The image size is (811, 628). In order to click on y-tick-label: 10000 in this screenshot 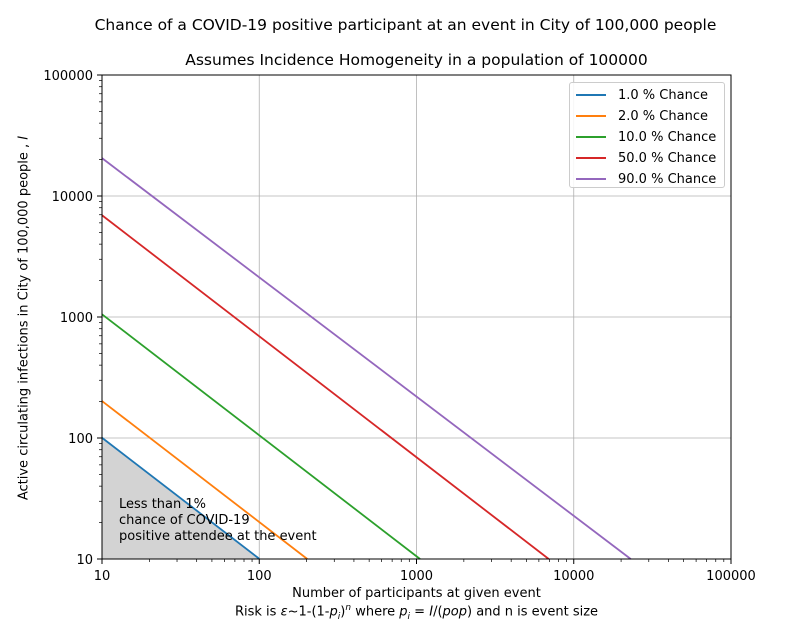, I will do `click(72, 197)`.